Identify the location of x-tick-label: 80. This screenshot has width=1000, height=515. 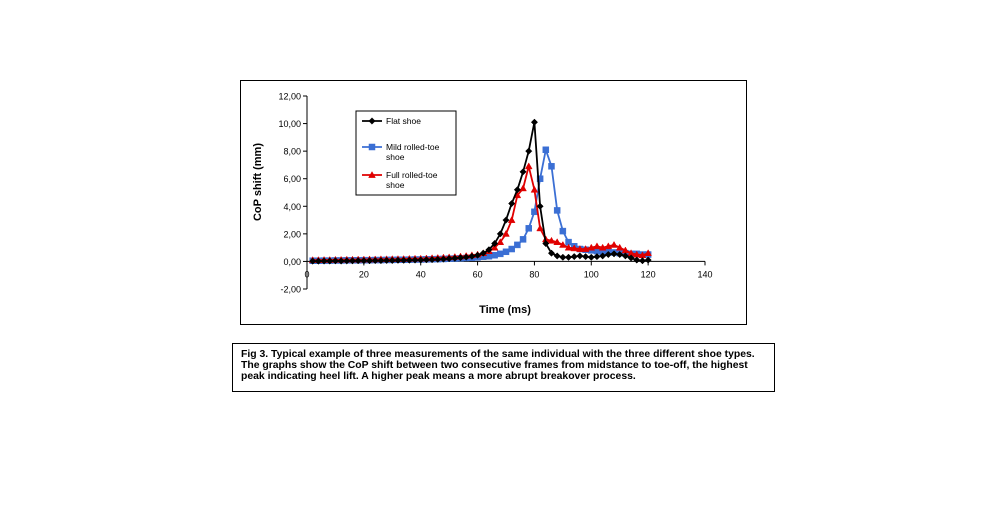
(534, 274).